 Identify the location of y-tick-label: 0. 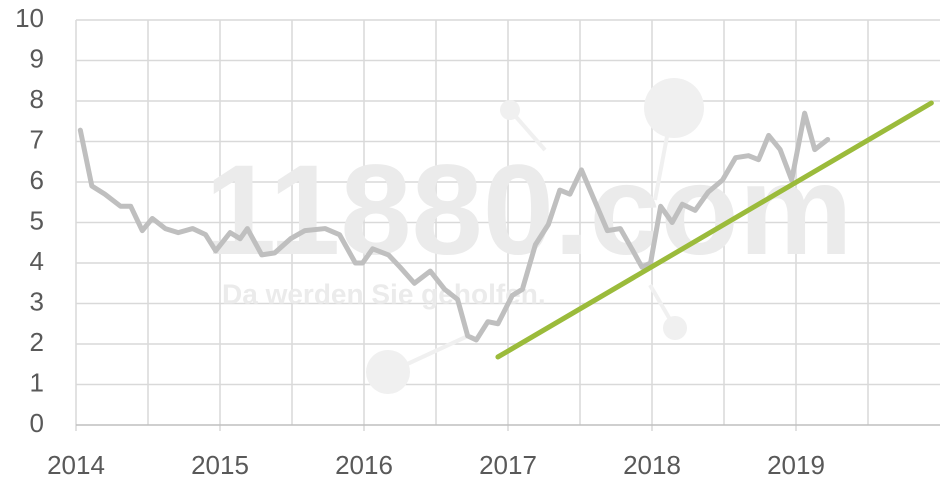
(37, 423).